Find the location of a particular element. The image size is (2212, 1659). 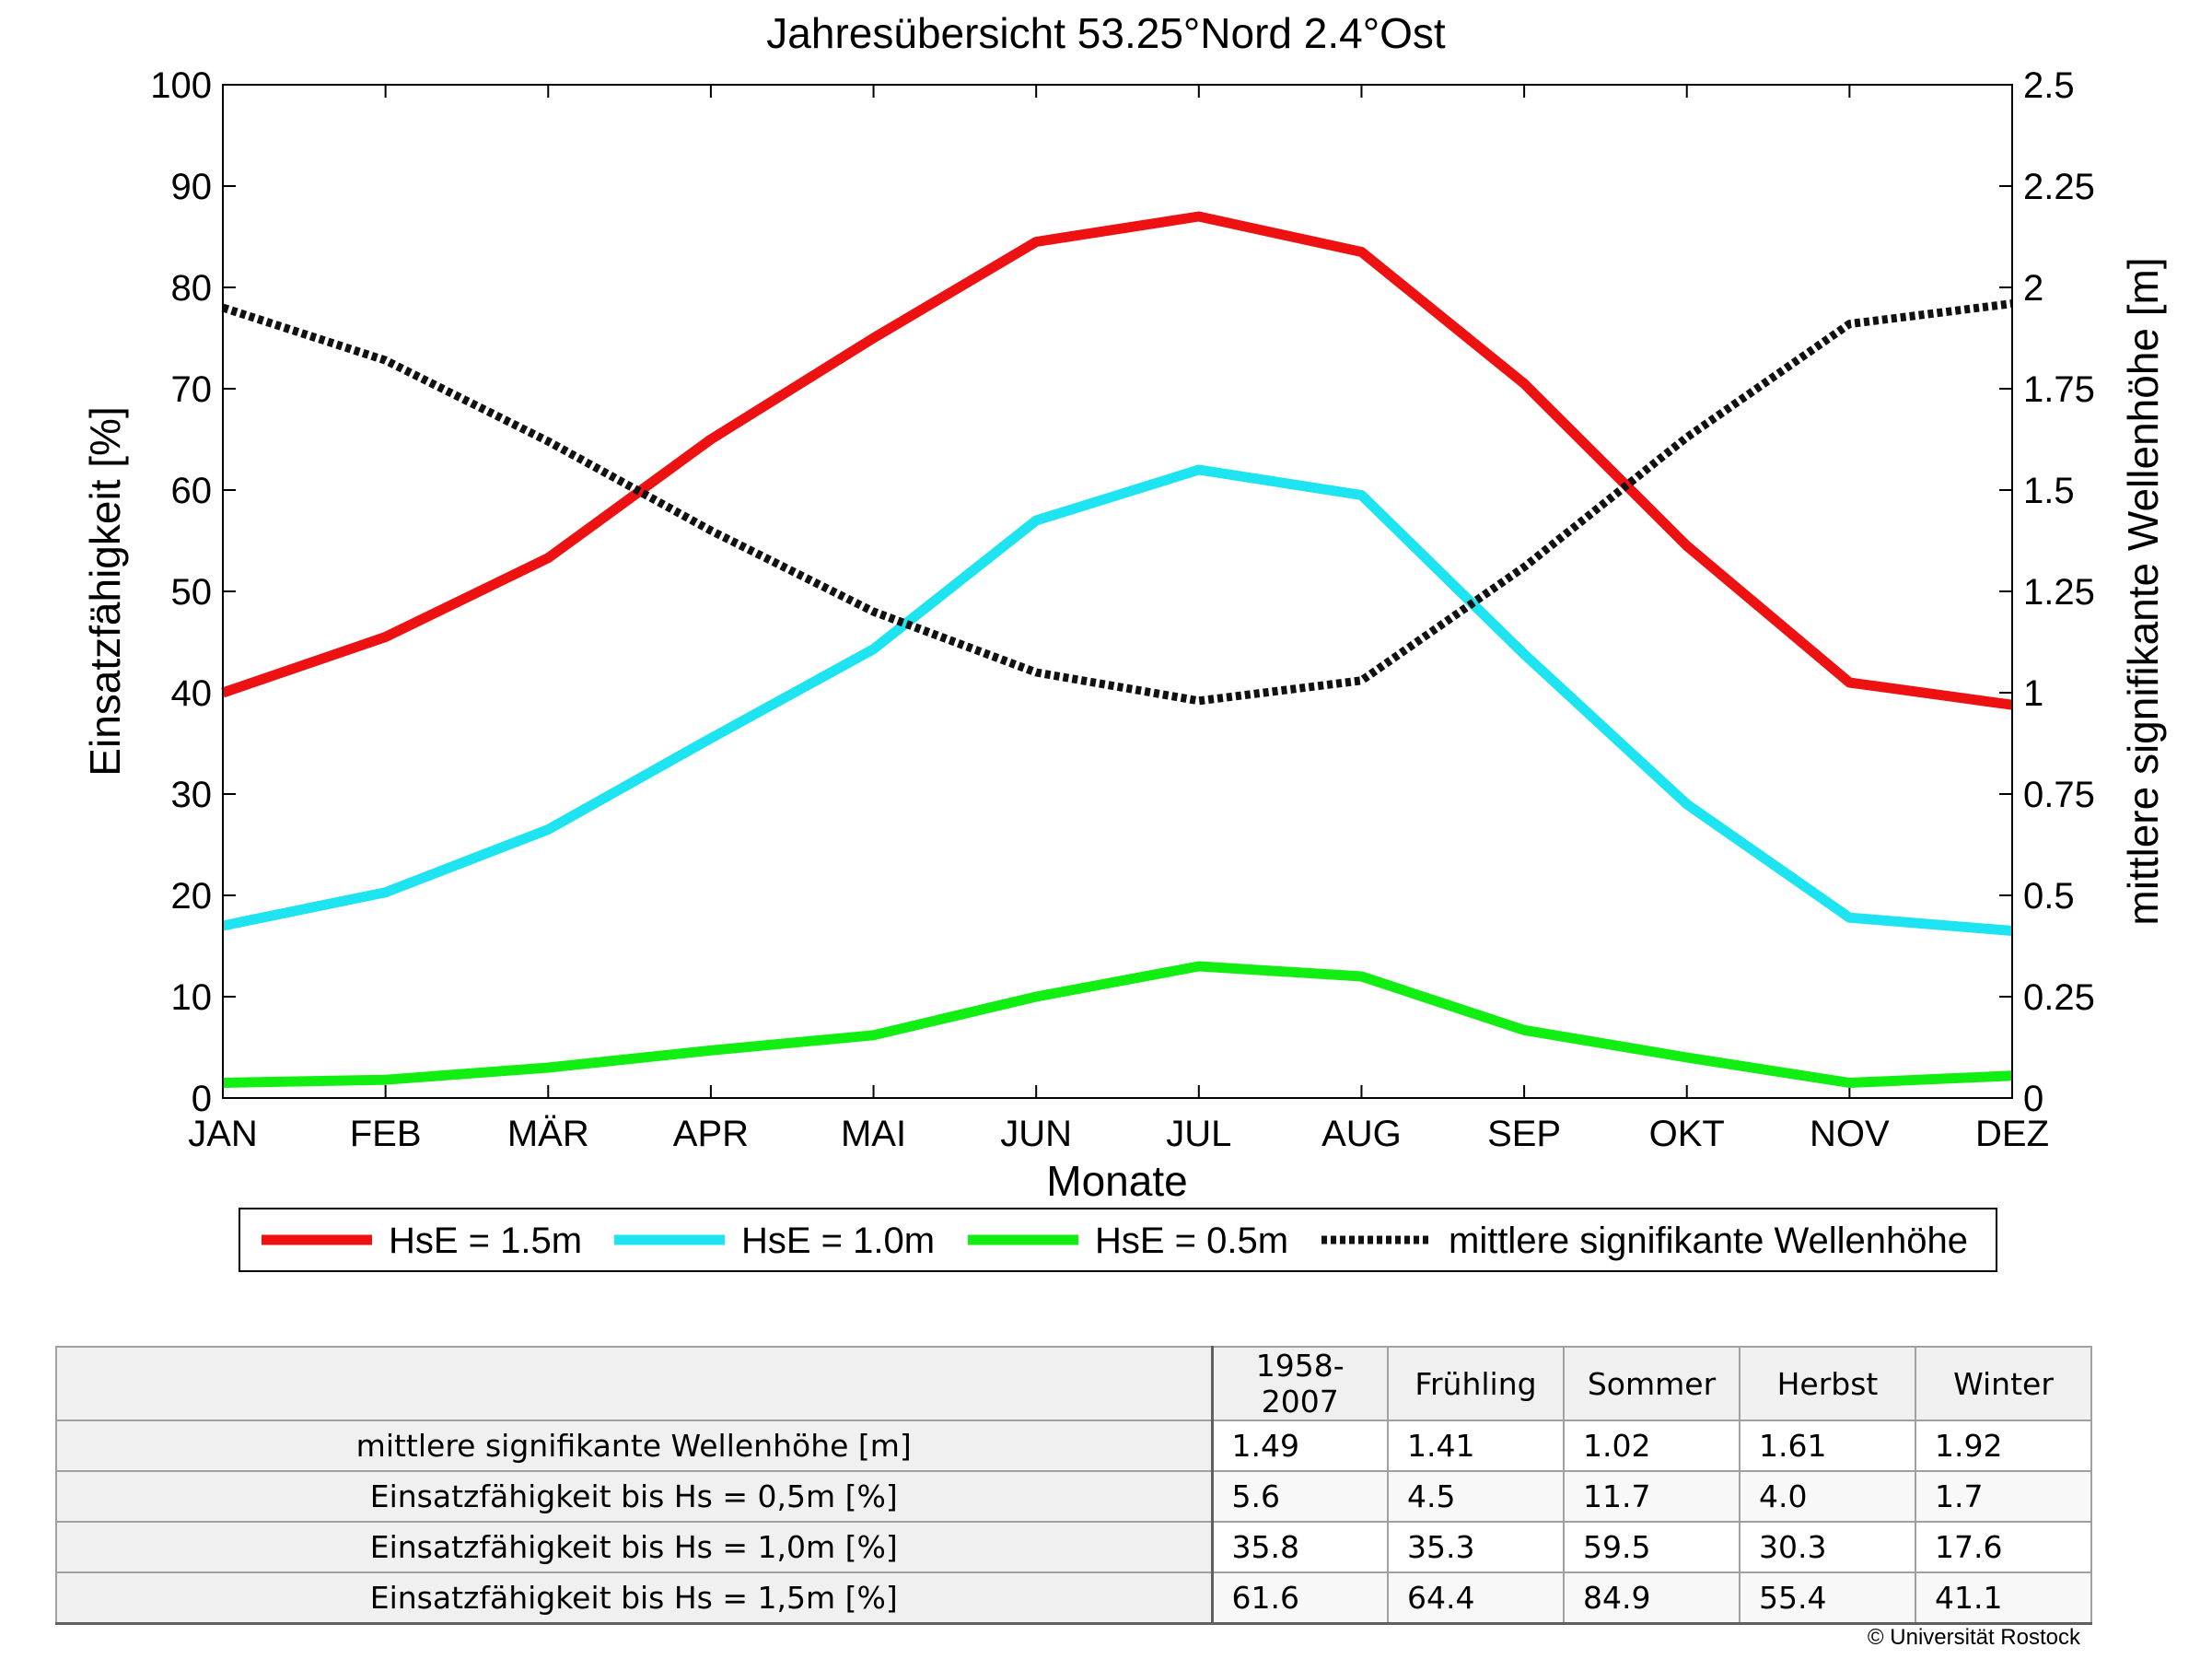

y2-tick-label: 2.25 is located at coordinates (2059, 187).